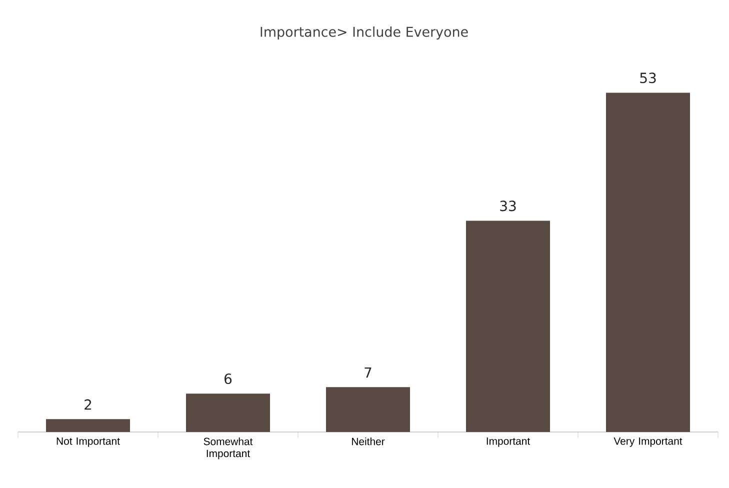 Image resolution: width=729 pixels, height=488 pixels. I want to click on x-tick-label: Very Important, so click(648, 442).